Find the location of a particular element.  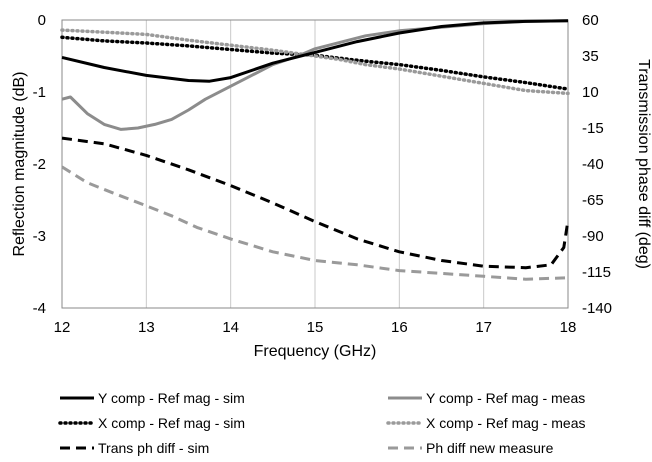

y-right-tick-label: -40 is located at coordinates (593, 164).